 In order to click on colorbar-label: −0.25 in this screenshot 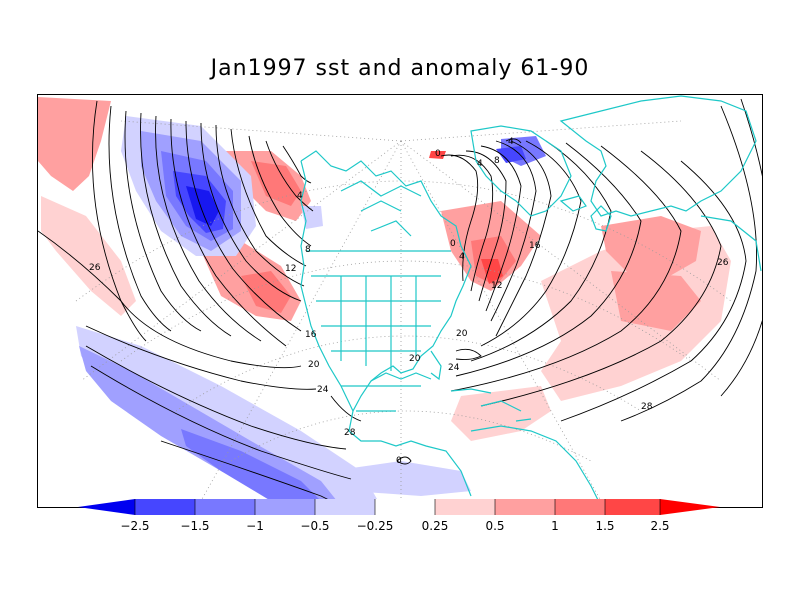, I will do `click(375, 526)`.